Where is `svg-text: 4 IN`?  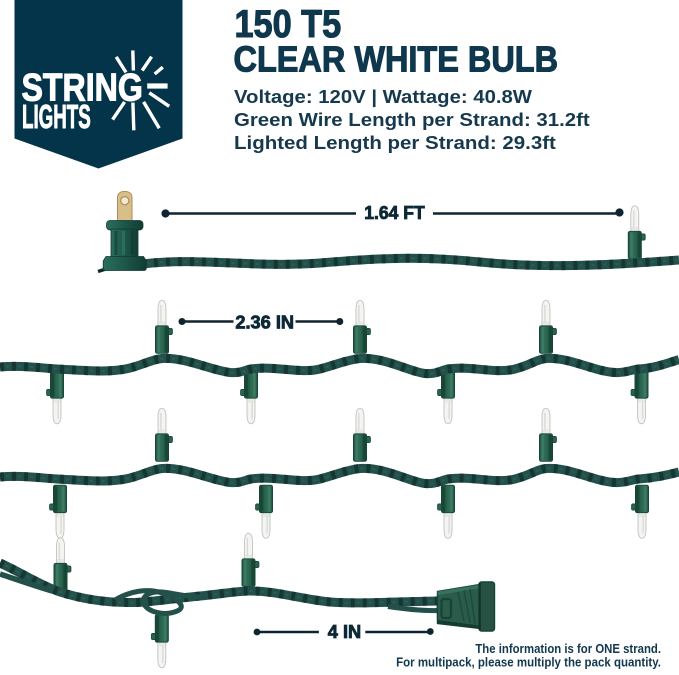
svg-text: 4 IN is located at coordinates (344, 631).